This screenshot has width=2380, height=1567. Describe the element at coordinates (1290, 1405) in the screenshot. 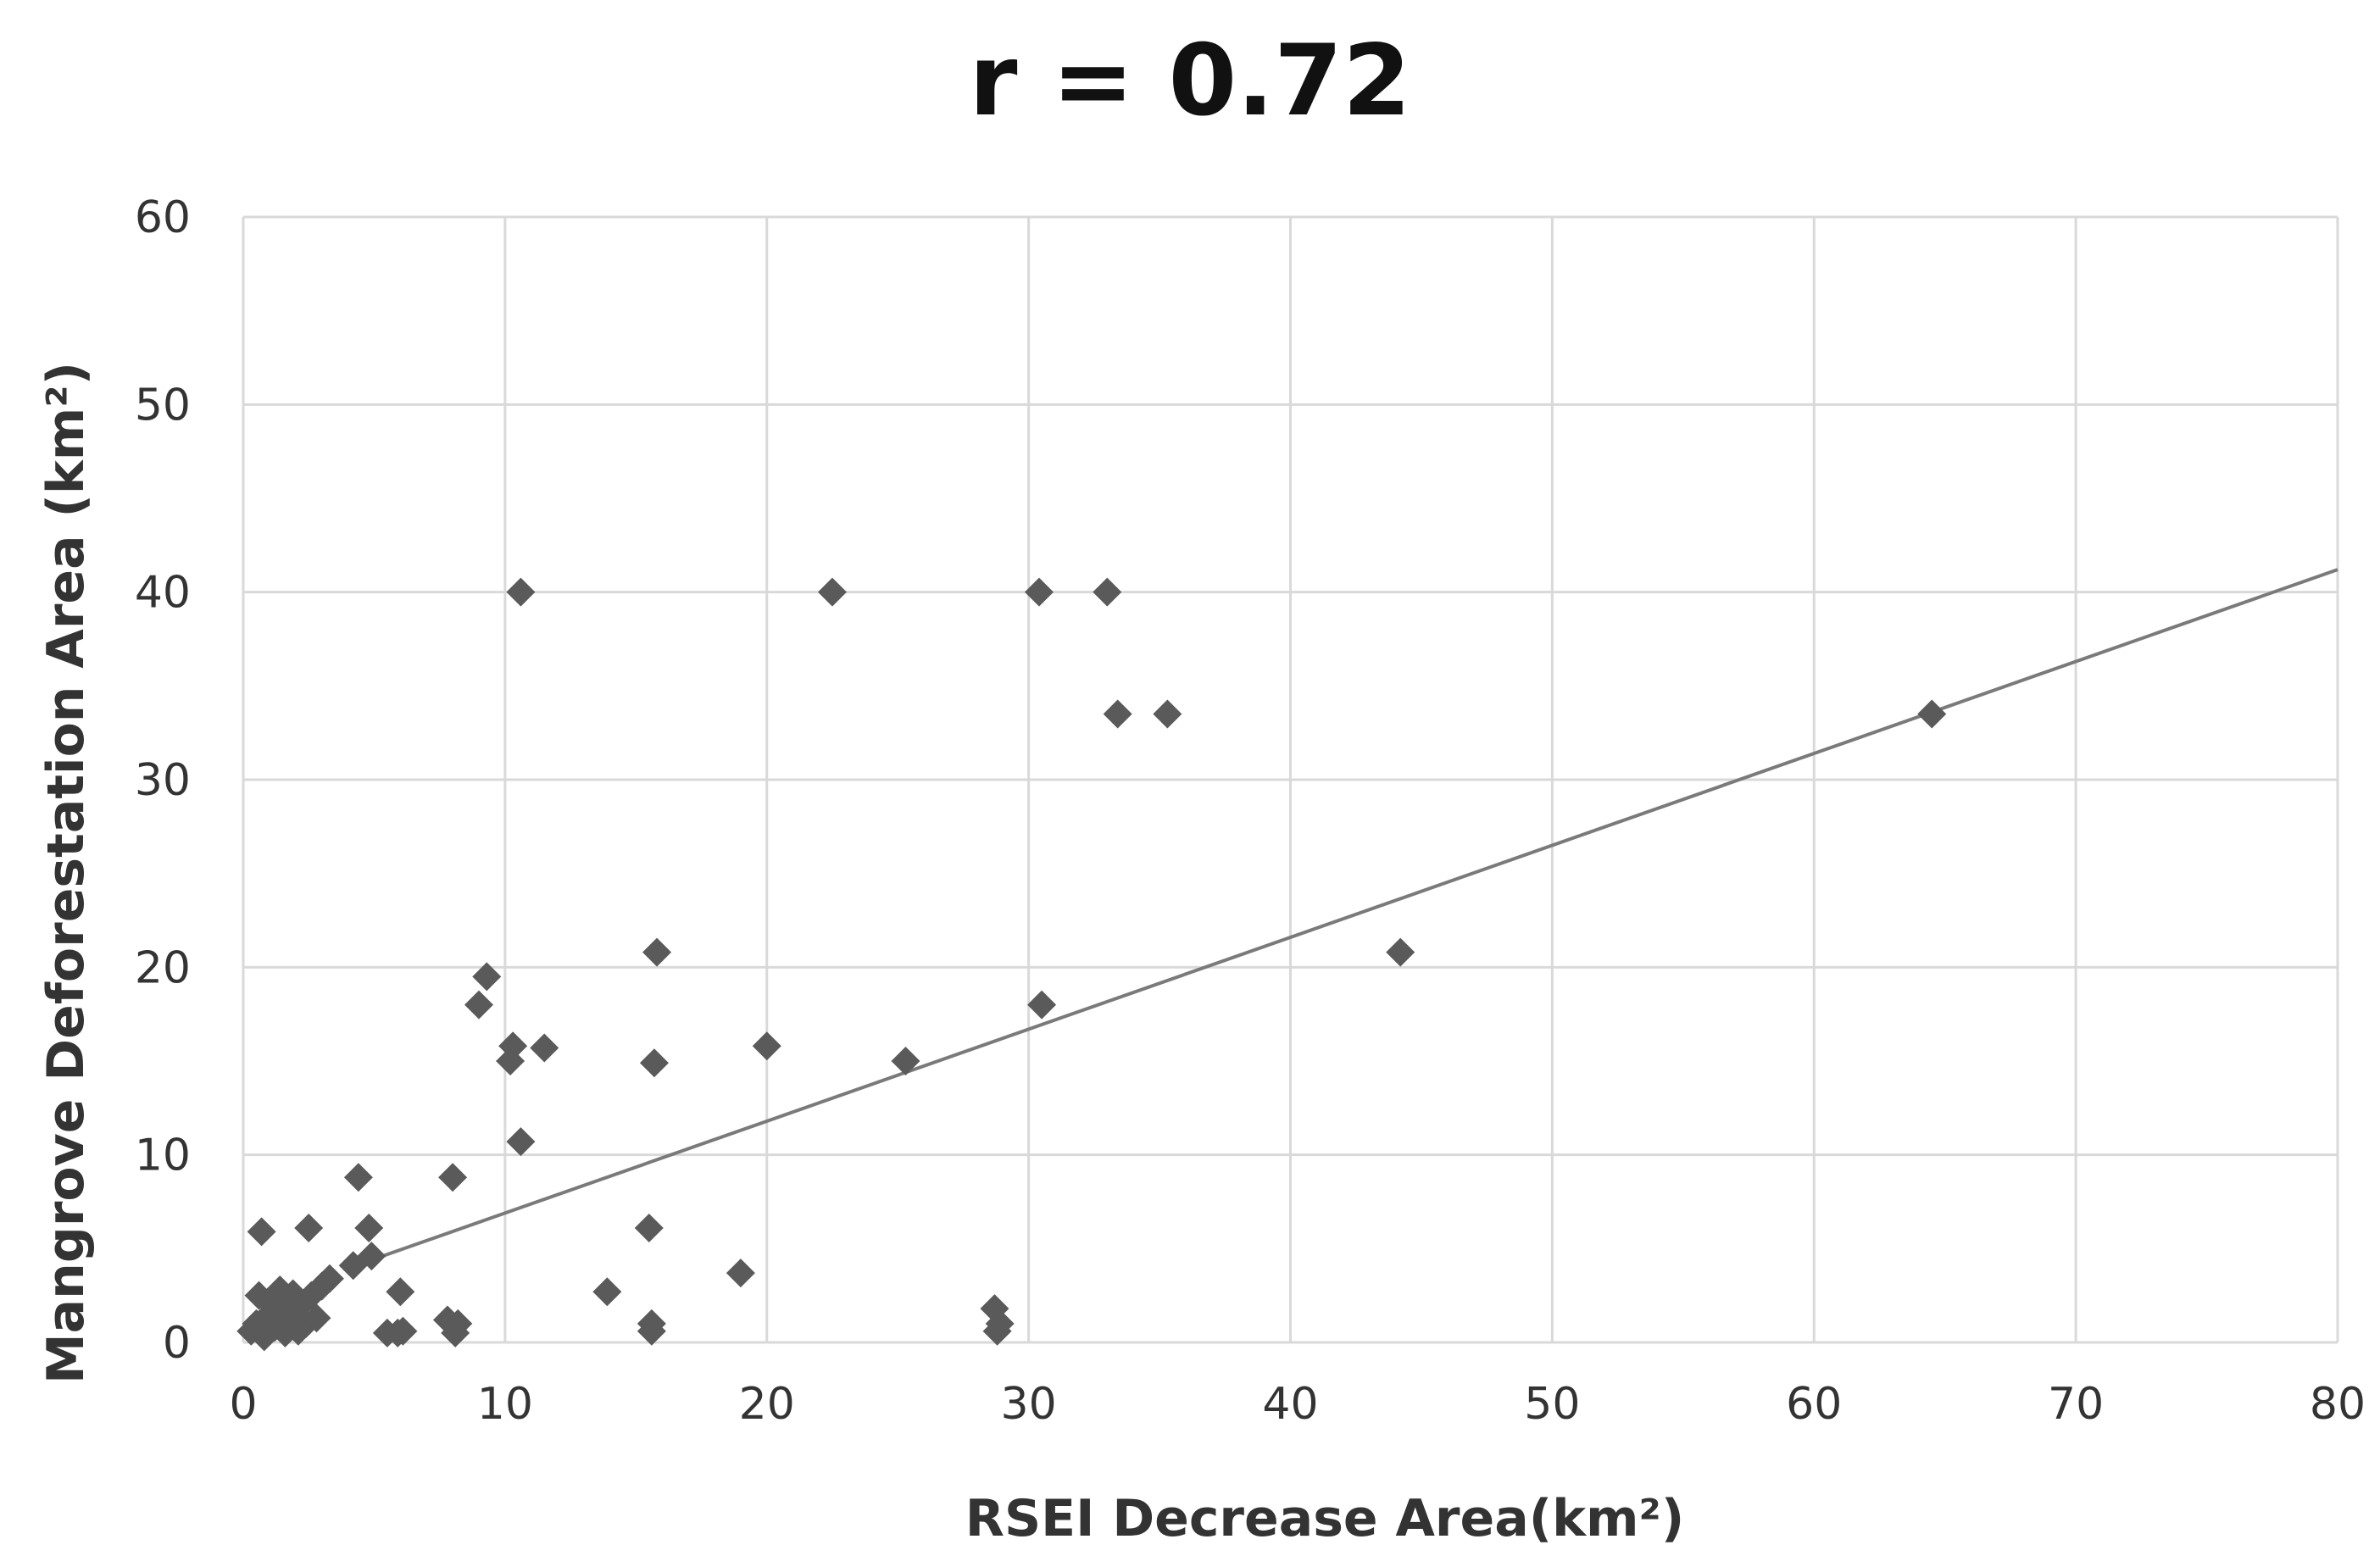

I see `x-tick-label: 40` at that location.